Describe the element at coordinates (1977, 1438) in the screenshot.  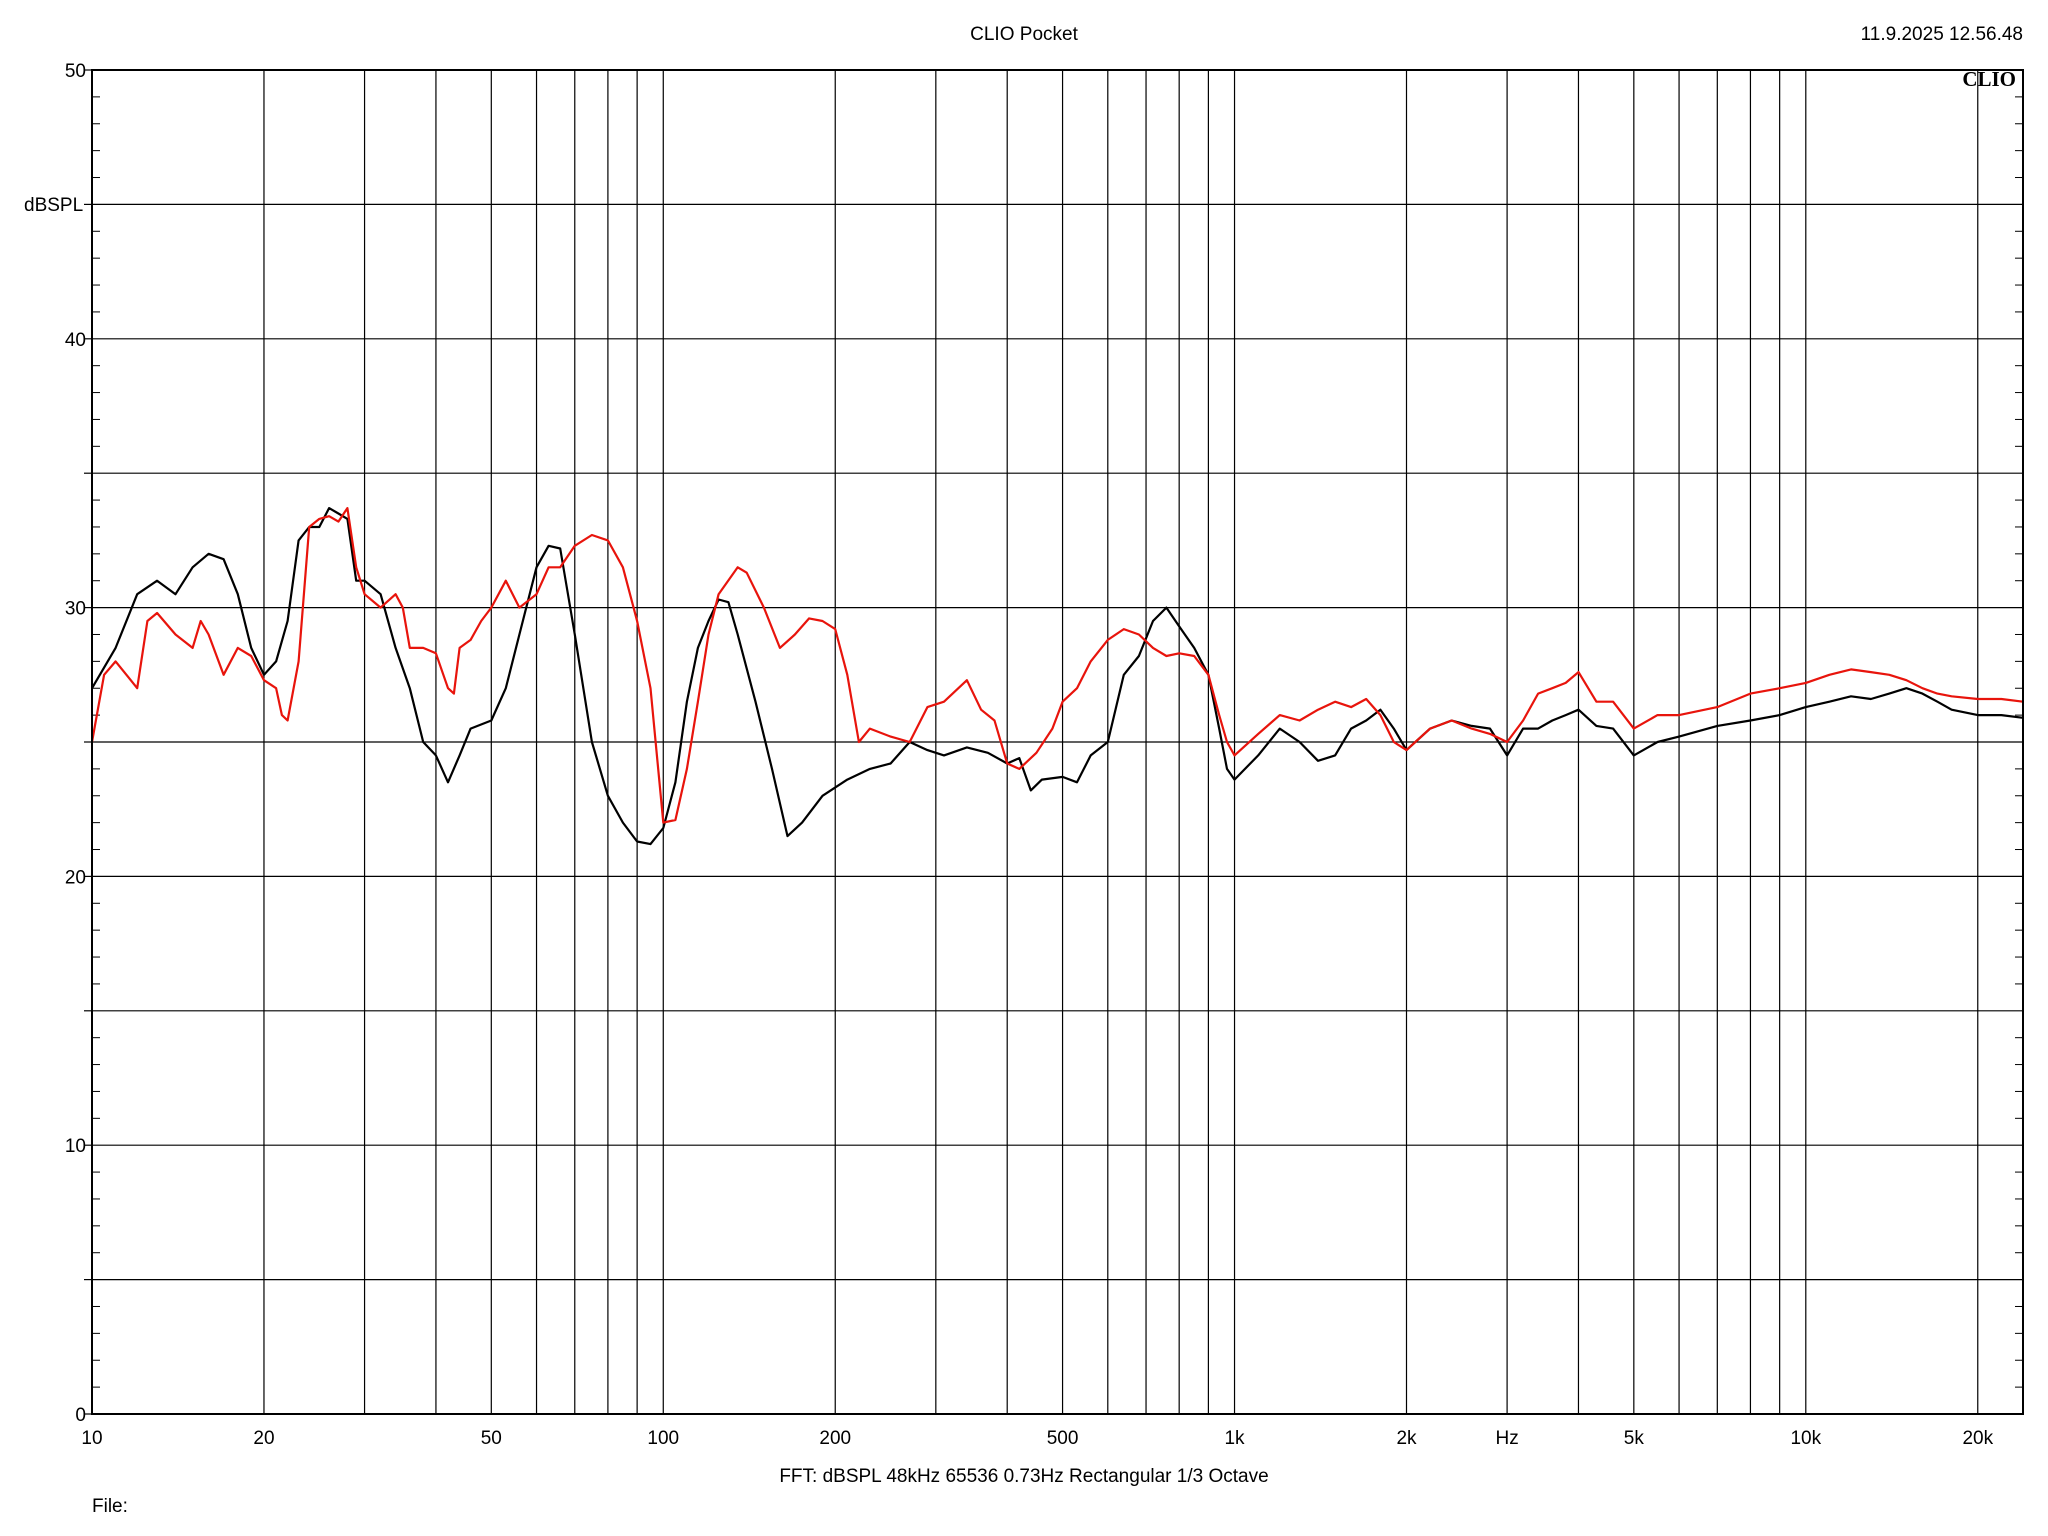
I see `x-tick-label: 20k` at that location.